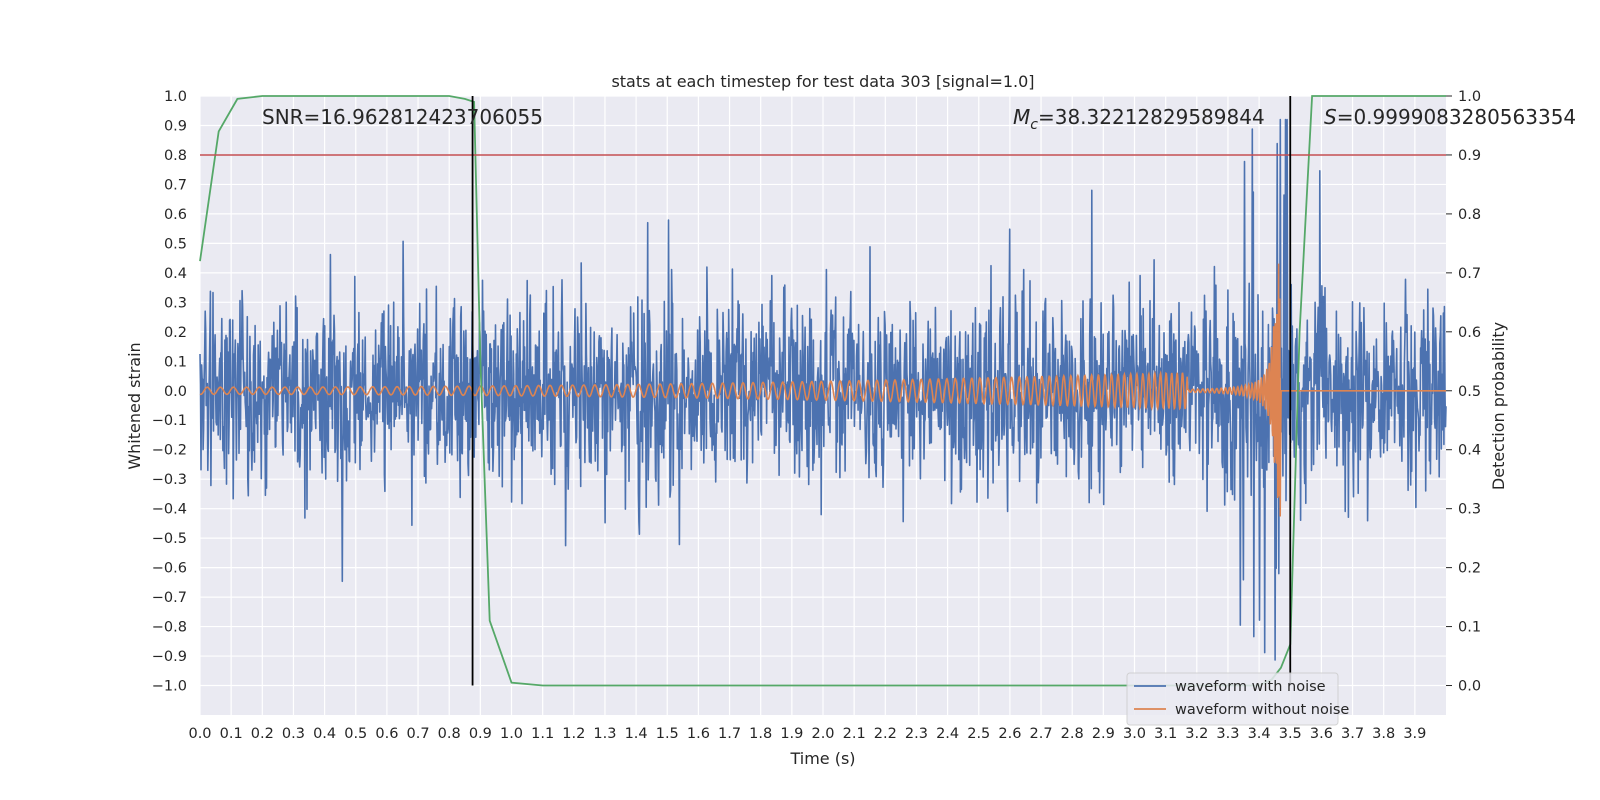 Image resolution: width=1600 pixels, height=800 pixels. I want to click on x-tick-label: 2.6, so click(1009, 734).